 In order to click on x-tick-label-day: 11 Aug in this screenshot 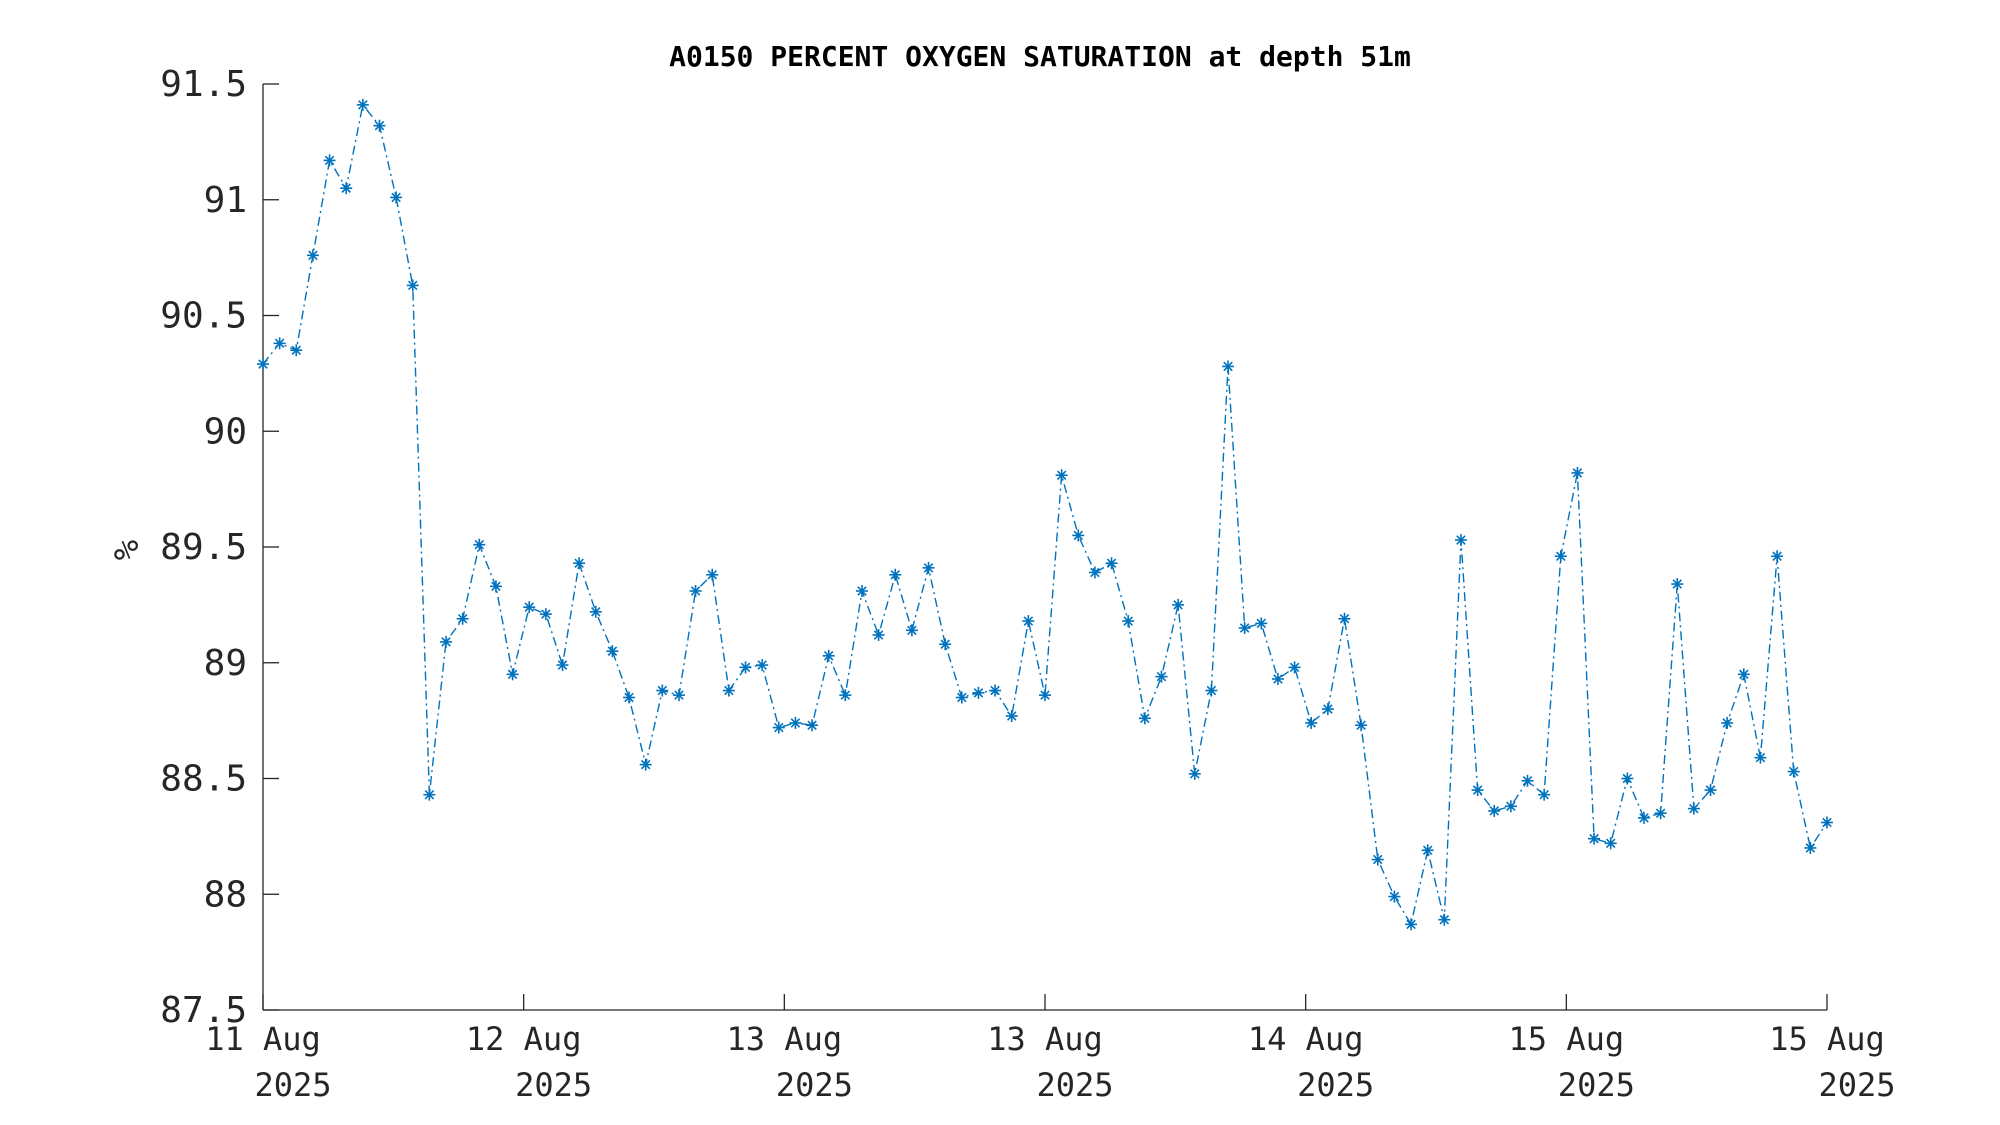, I will do `click(263, 1039)`.